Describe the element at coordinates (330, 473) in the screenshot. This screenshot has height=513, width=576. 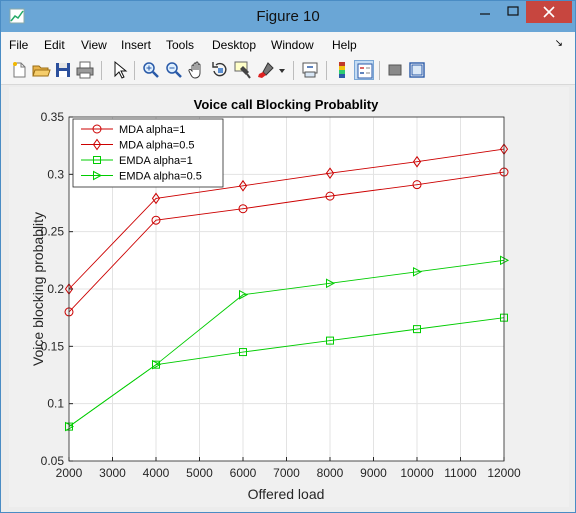
I see `x-tick-label: 8000` at that location.